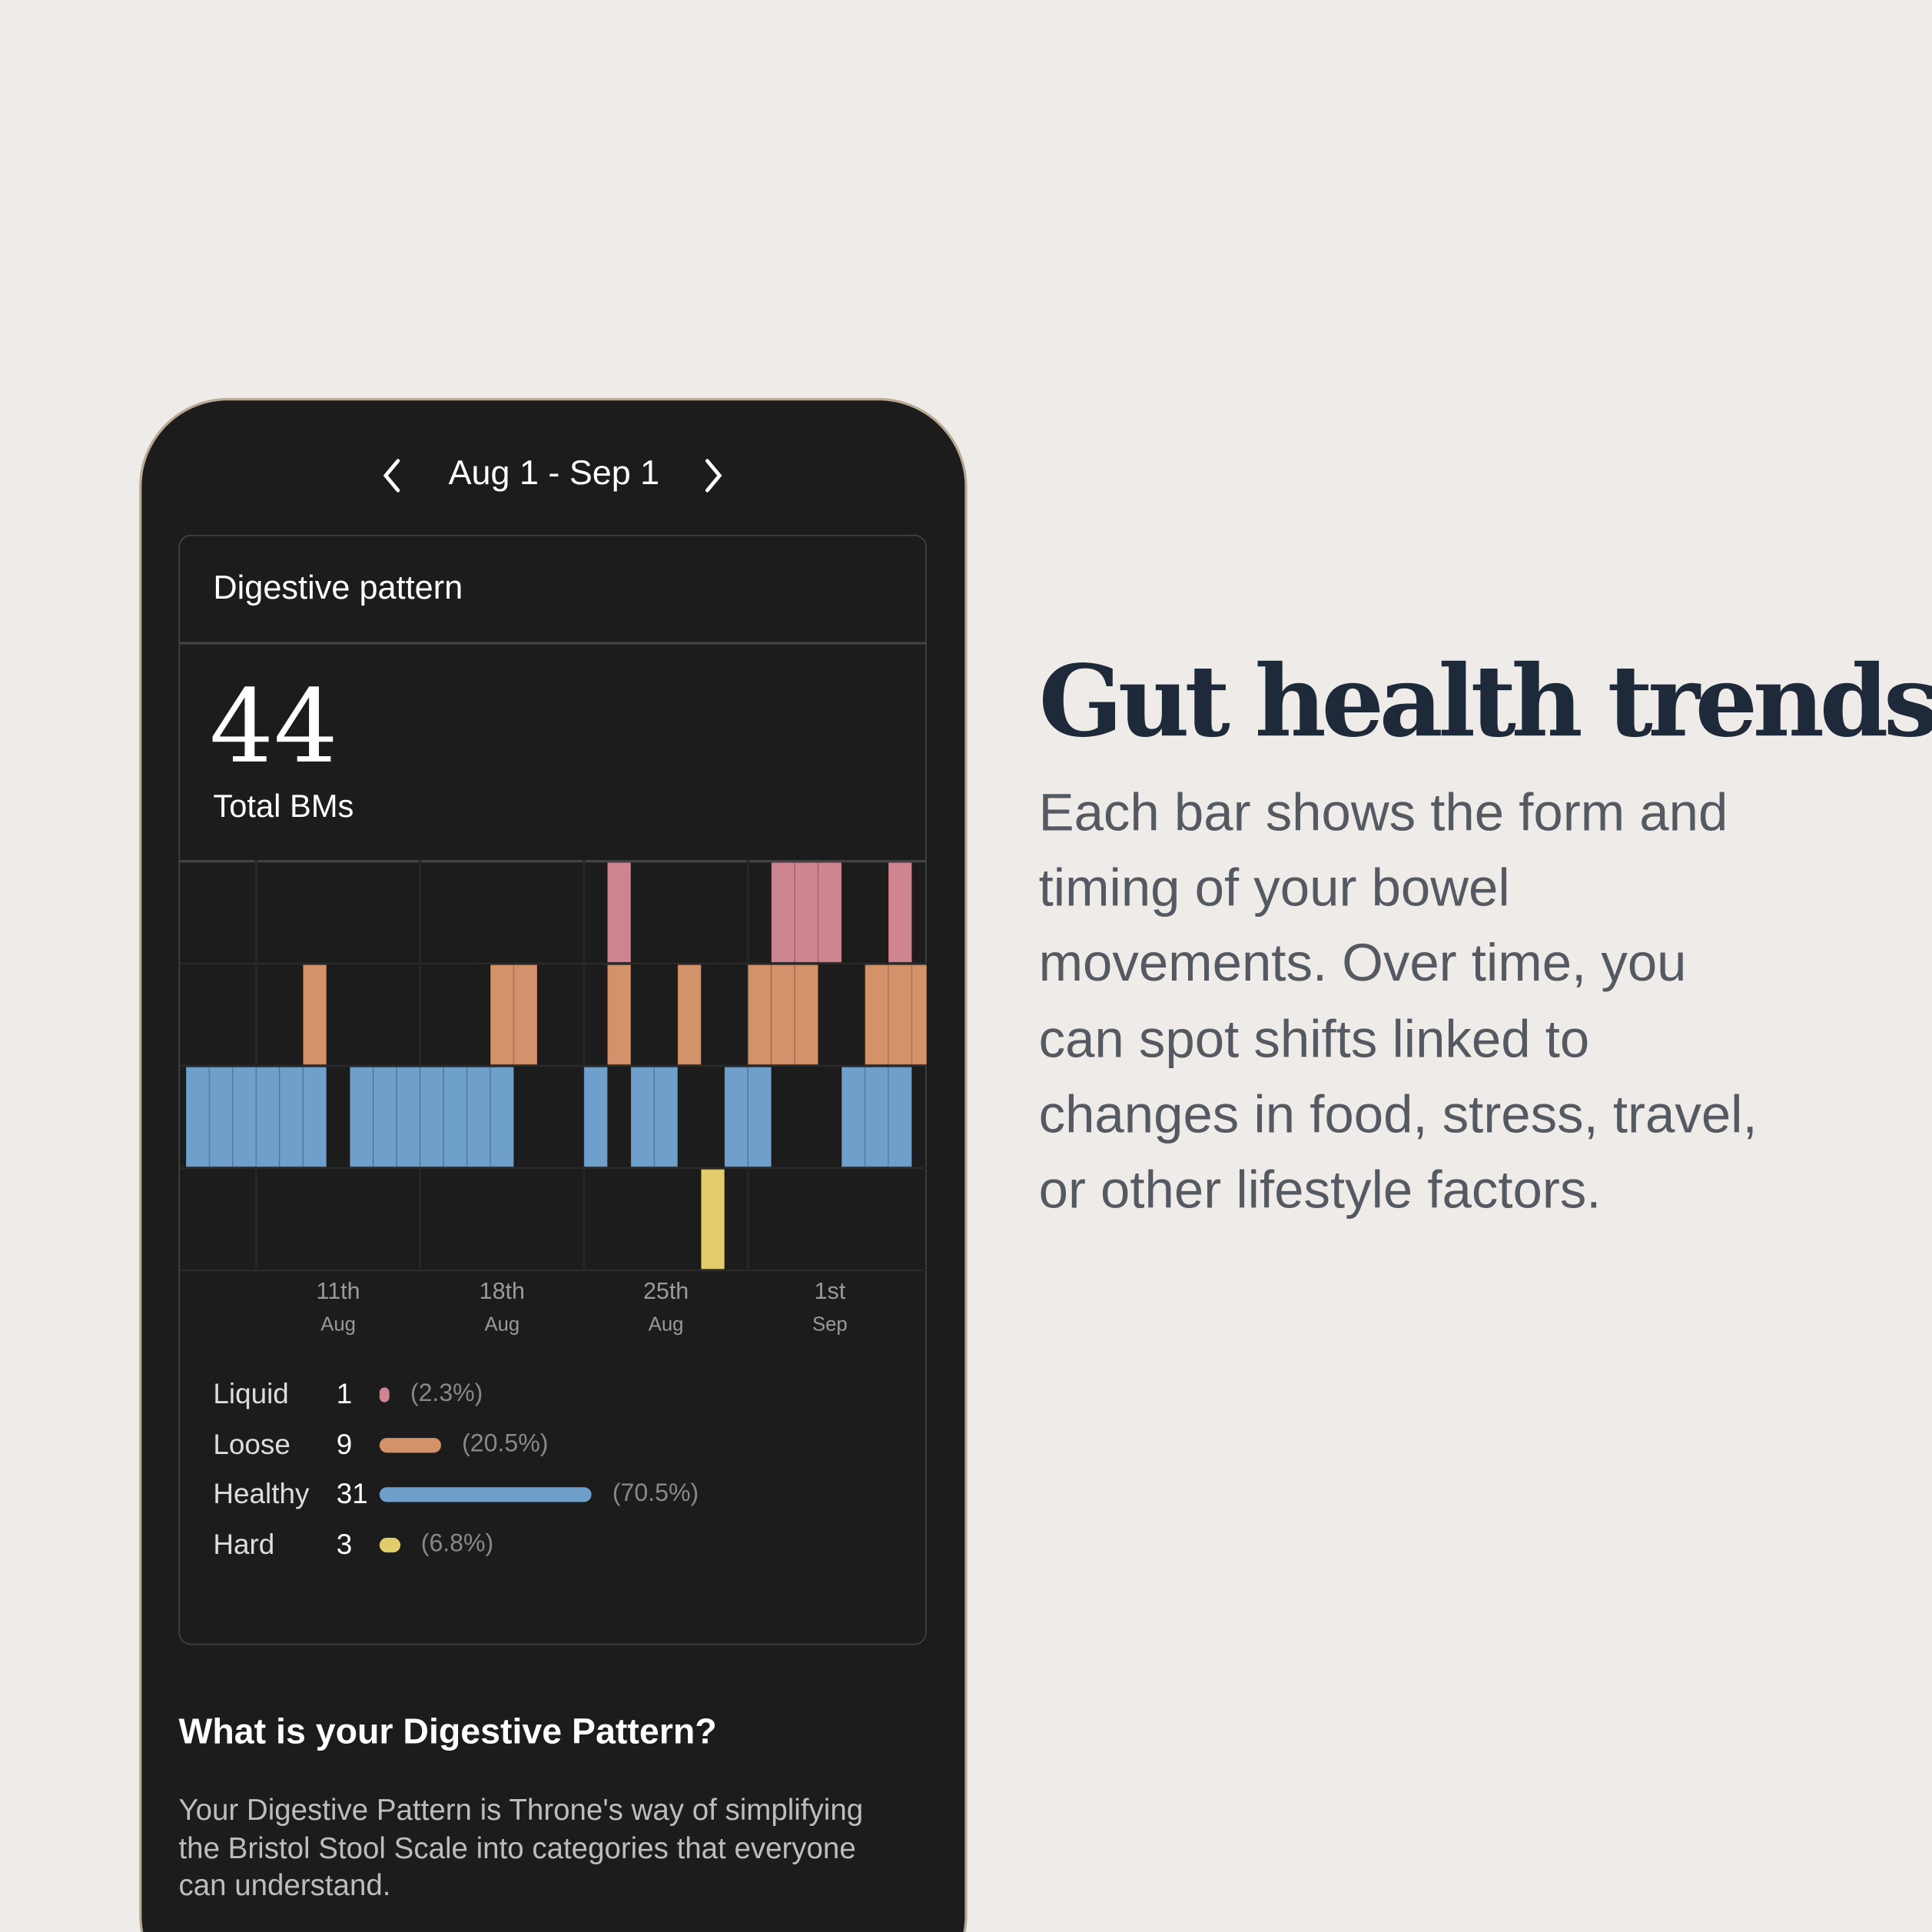 This screenshot has width=1932, height=1932. I want to click on legend-name: Hard, so click(244, 1544).